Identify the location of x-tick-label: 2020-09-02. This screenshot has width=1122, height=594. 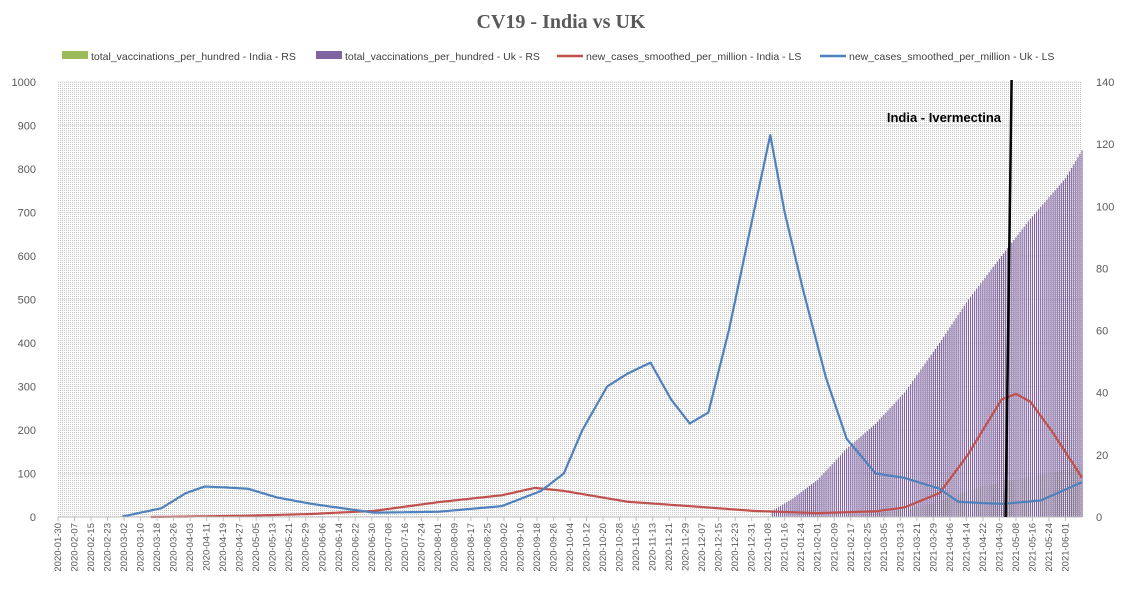
(504, 547).